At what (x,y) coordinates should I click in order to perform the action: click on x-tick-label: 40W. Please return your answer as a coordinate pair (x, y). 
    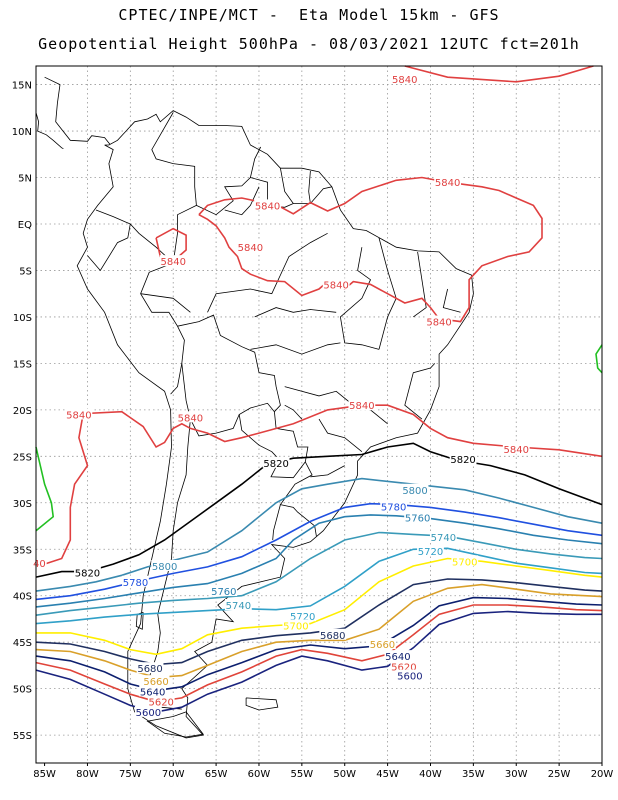
    Looking at the image, I should click on (430, 774).